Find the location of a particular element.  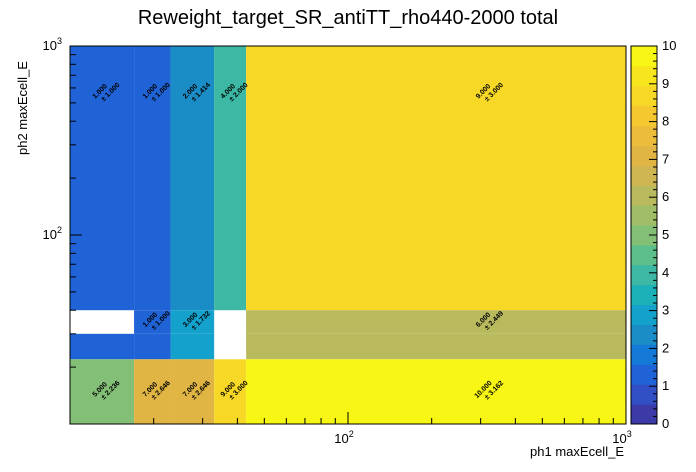

colorbar-tick-label: 2 is located at coordinates (665, 347).